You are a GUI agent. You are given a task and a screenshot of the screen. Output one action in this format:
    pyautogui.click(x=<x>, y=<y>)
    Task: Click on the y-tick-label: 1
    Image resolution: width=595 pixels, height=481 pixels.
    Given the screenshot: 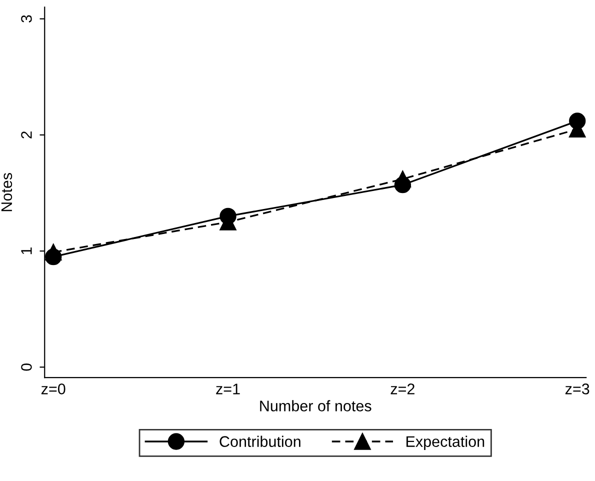 What is the action you would take?
    pyautogui.click(x=26, y=251)
    